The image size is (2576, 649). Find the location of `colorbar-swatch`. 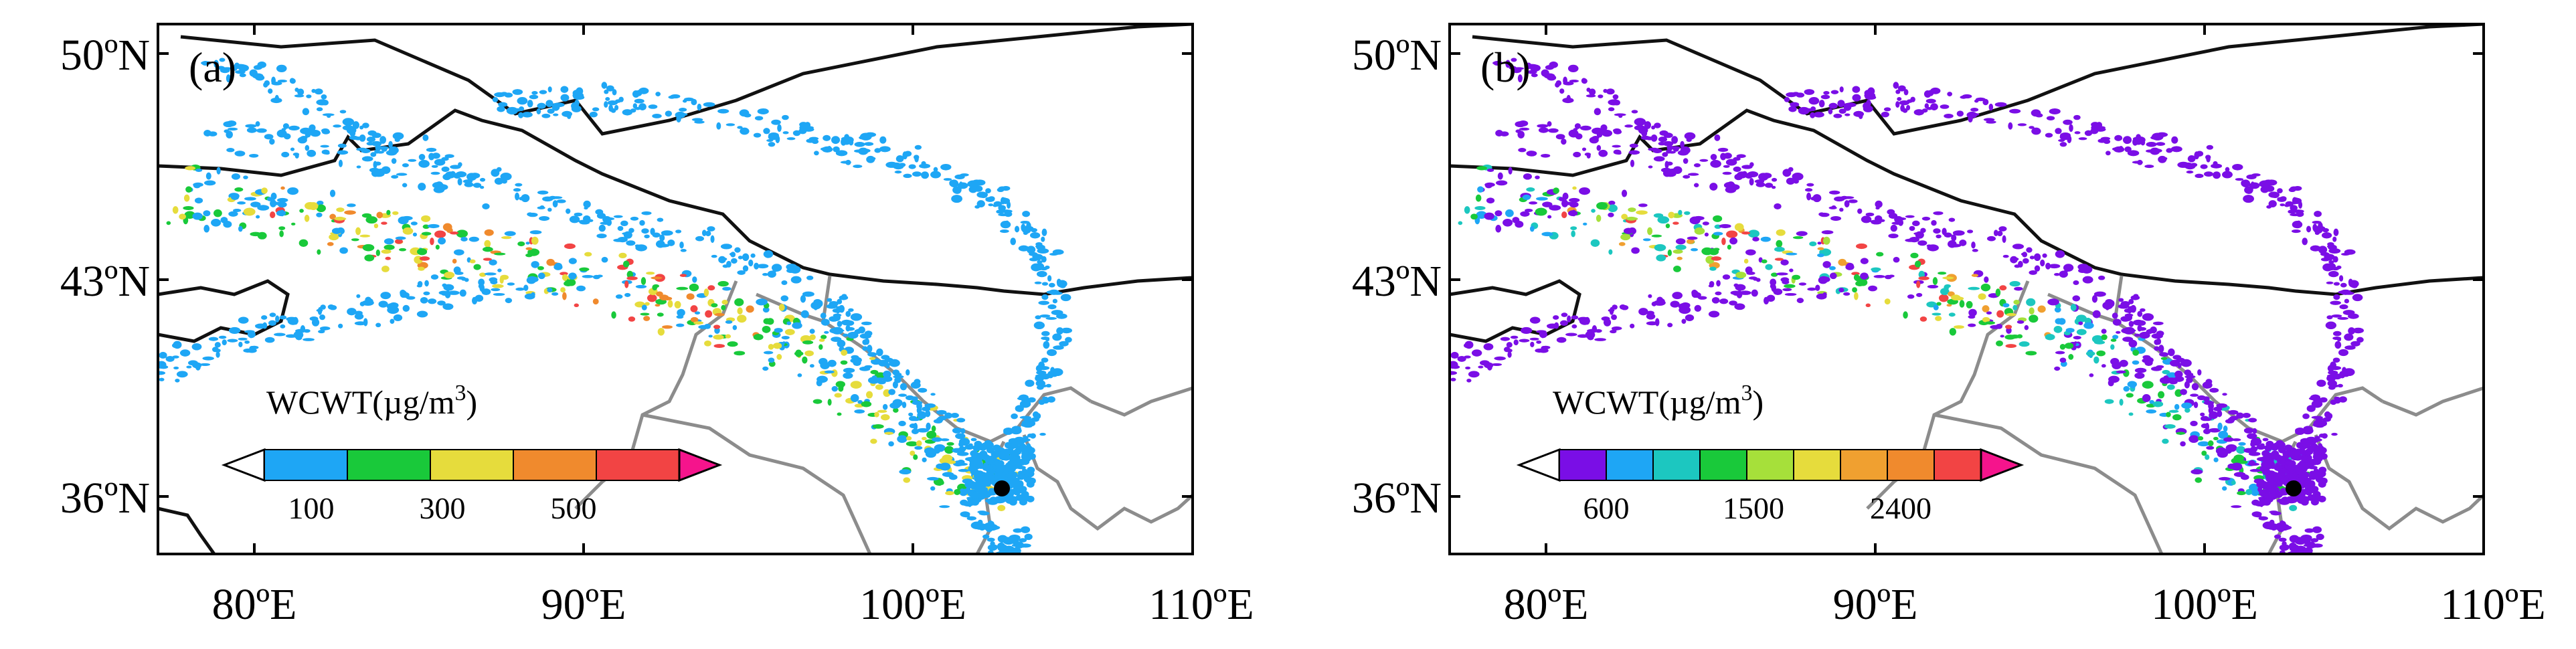

colorbar-swatch is located at coordinates (472, 465).